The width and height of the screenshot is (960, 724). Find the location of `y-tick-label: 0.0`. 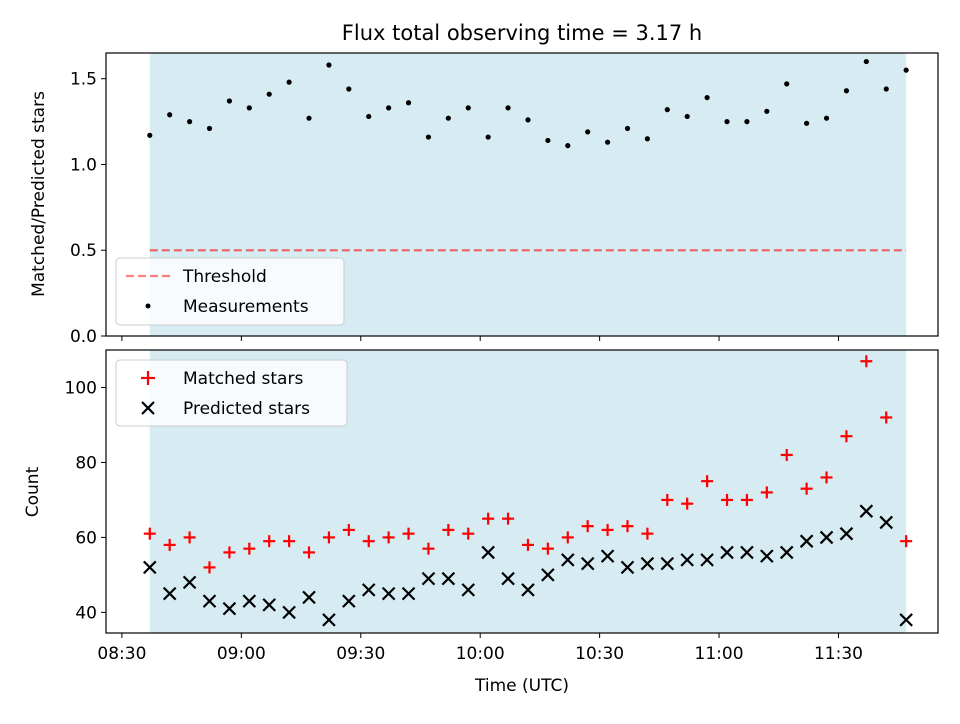

y-tick-label: 0.0 is located at coordinates (83, 337).